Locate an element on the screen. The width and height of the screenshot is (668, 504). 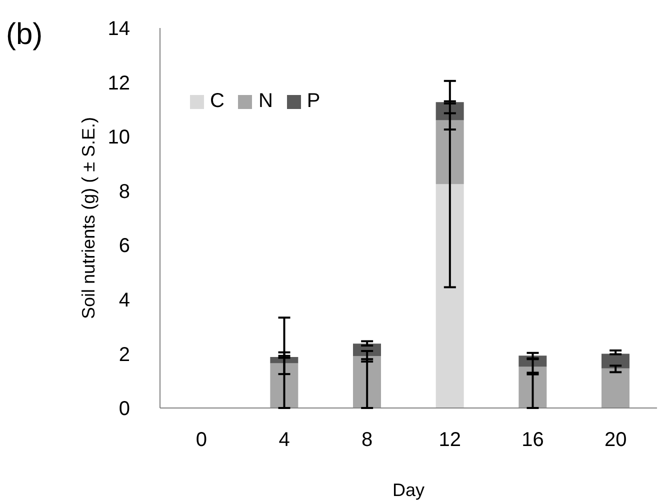
y-tick-label: 8 is located at coordinates (124, 191).